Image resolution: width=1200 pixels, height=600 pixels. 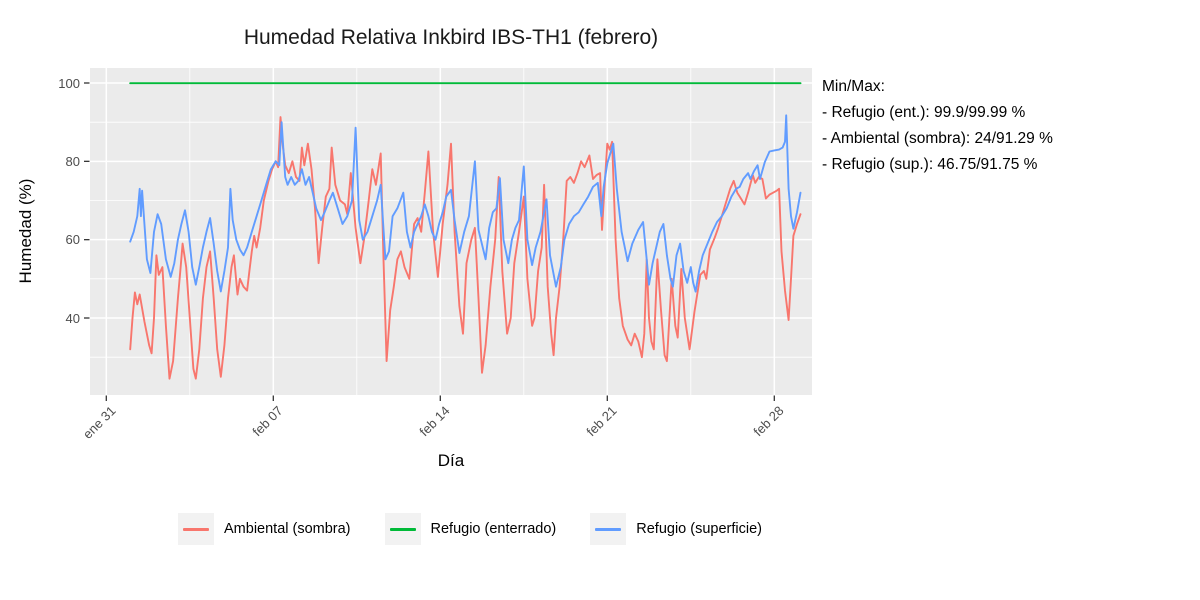 What do you see at coordinates (72, 318) in the screenshot?
I see `y-tick-label: 40` at bounding box center [72, 318].